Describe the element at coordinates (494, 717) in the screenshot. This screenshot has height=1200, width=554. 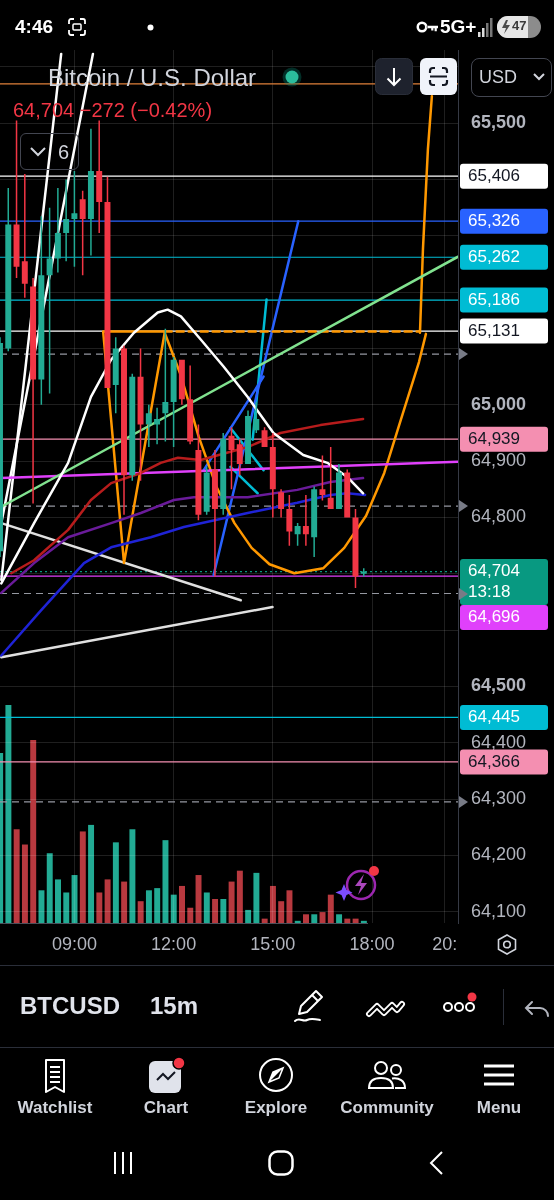
I see `ref-line-label: 64,445` at that location.